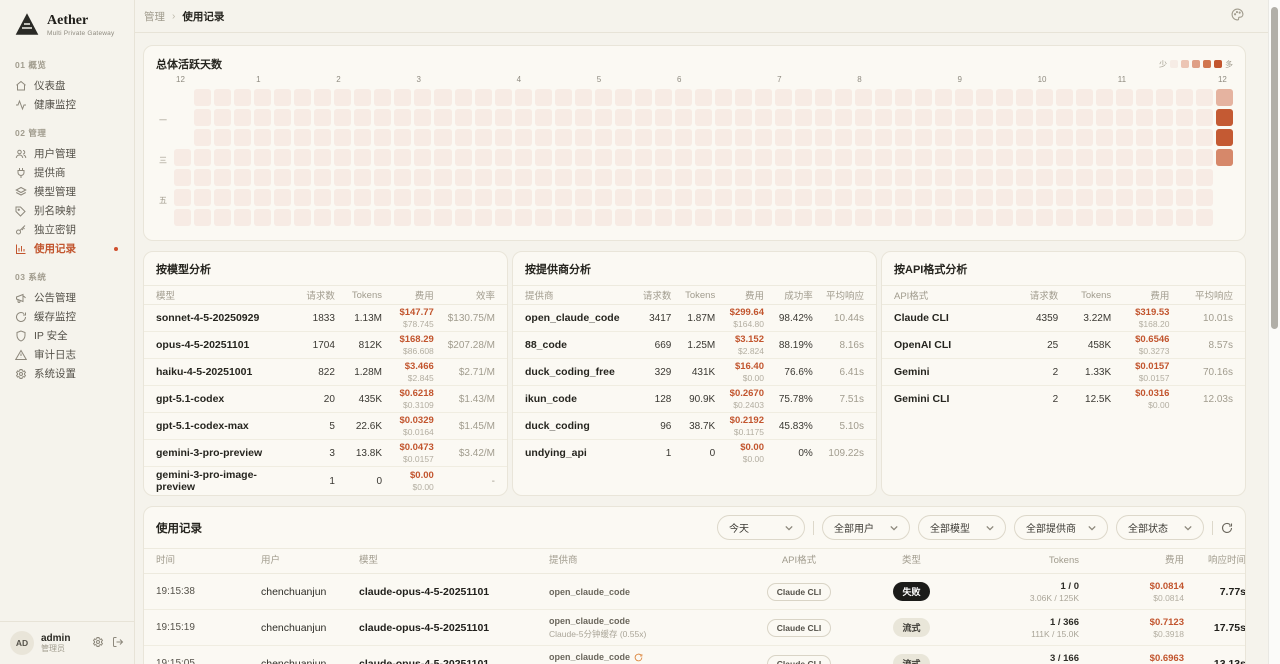 This screenshot has height=664, width=1280. Describe the element at coordinates (67, 297) in the screenshot. I see `sidebar-item-announcements: 公告管理` at that location.